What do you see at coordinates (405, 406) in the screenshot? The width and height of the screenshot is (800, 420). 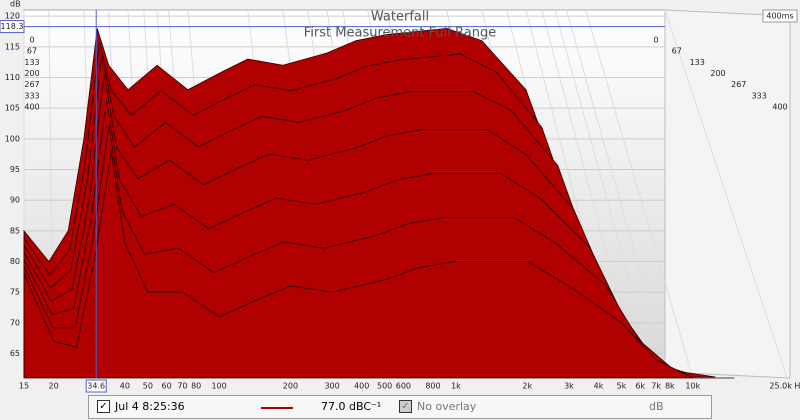 I see `overlay-checkbox: ✓` at bounding box center [405, 406].